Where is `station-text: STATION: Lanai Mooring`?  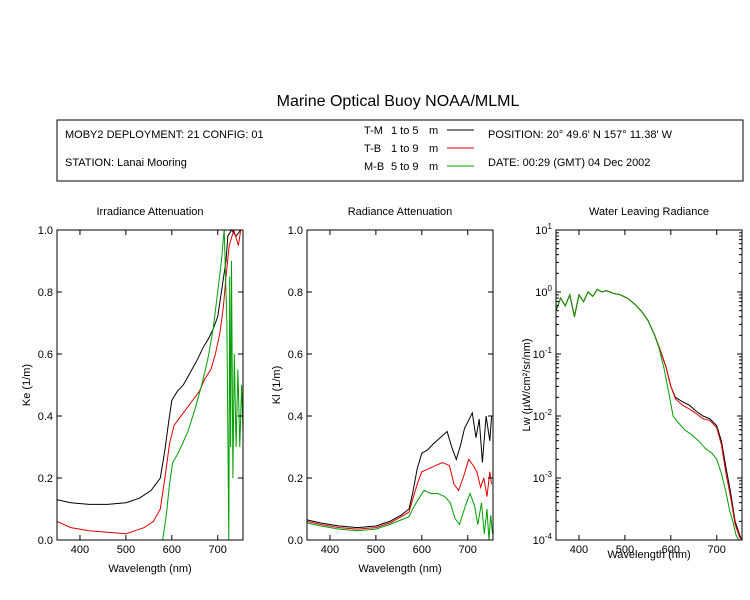
station-text: STATION: Lanai Mooring is located at coordinates (126, 163).